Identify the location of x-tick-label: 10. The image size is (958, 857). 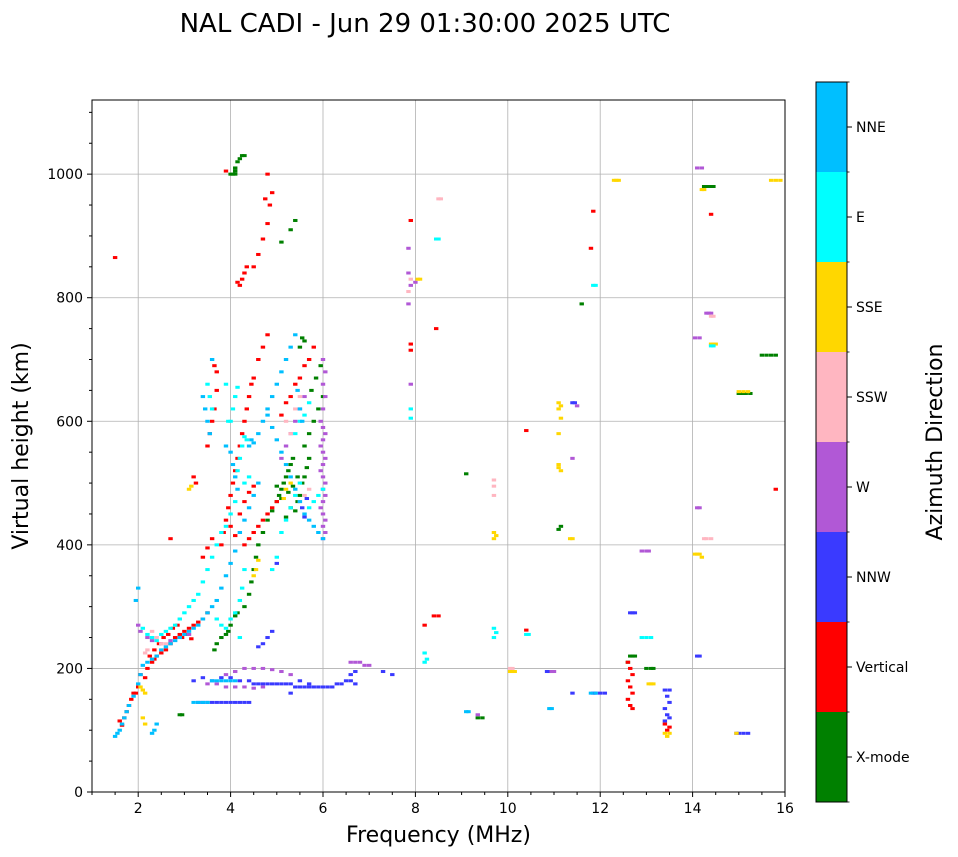
(508, 809).